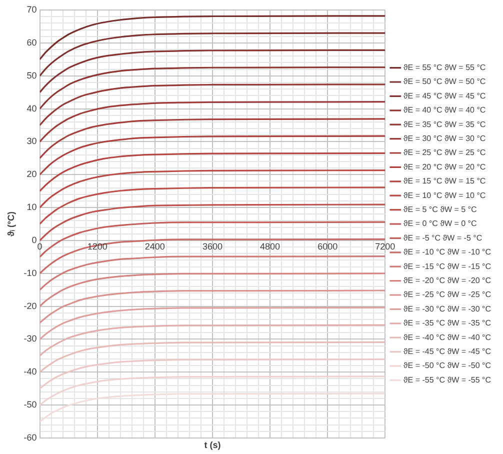 The height and width of the screenshot is (454, 503). I want to click on legend-label: ϑE = 45 °C ϑW = 45 °C, so click(444, 95).